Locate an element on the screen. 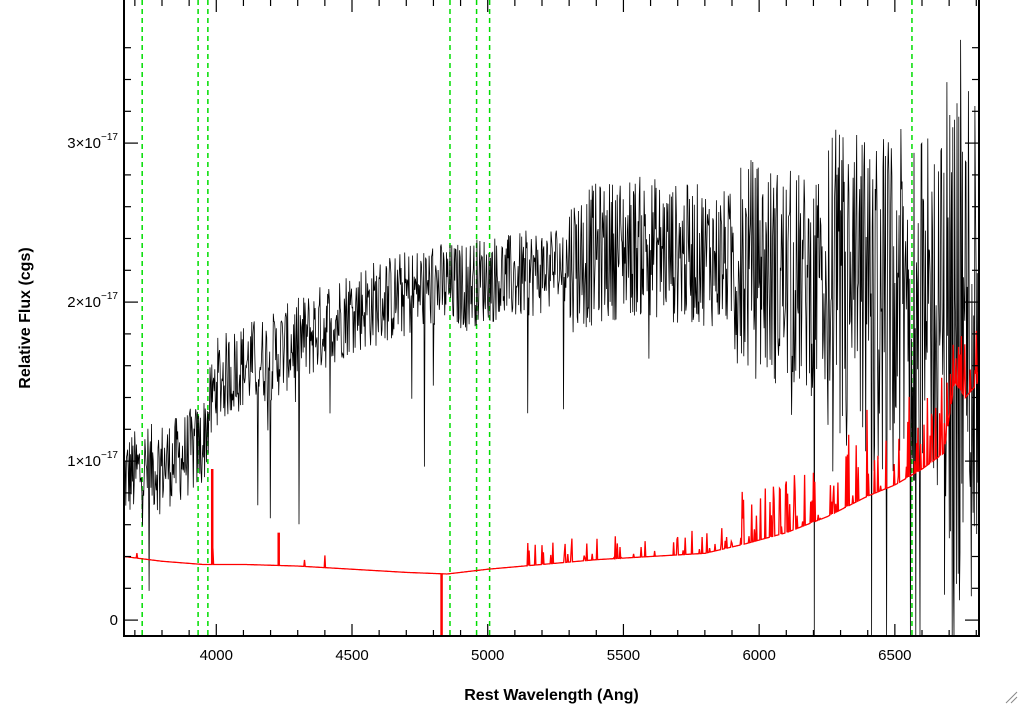 Image resolution: width=1020 pixels, height=706 pixels. y-tick-label: 3×10⁻¹⁷ is located at coordinates (92, 142).